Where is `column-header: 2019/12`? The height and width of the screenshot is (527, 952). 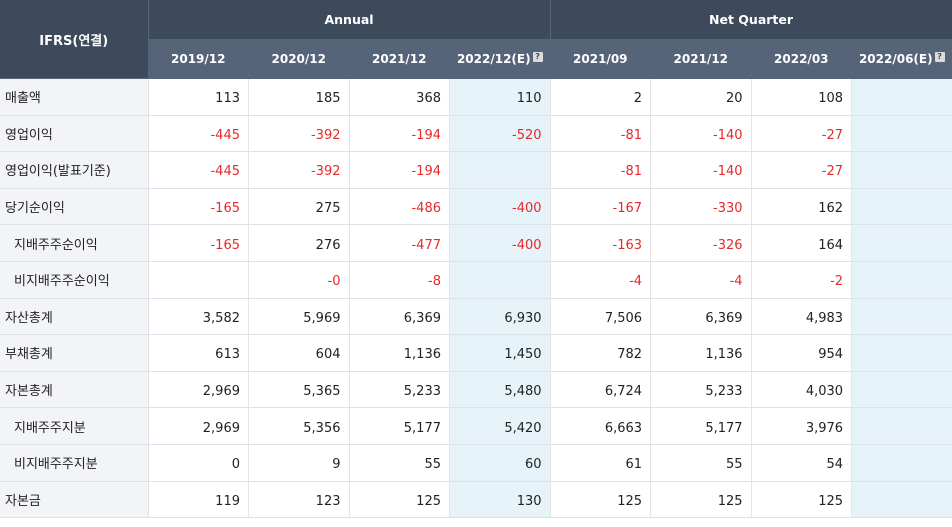
column-header: 2019/12 is located at coordinates (198, 59).